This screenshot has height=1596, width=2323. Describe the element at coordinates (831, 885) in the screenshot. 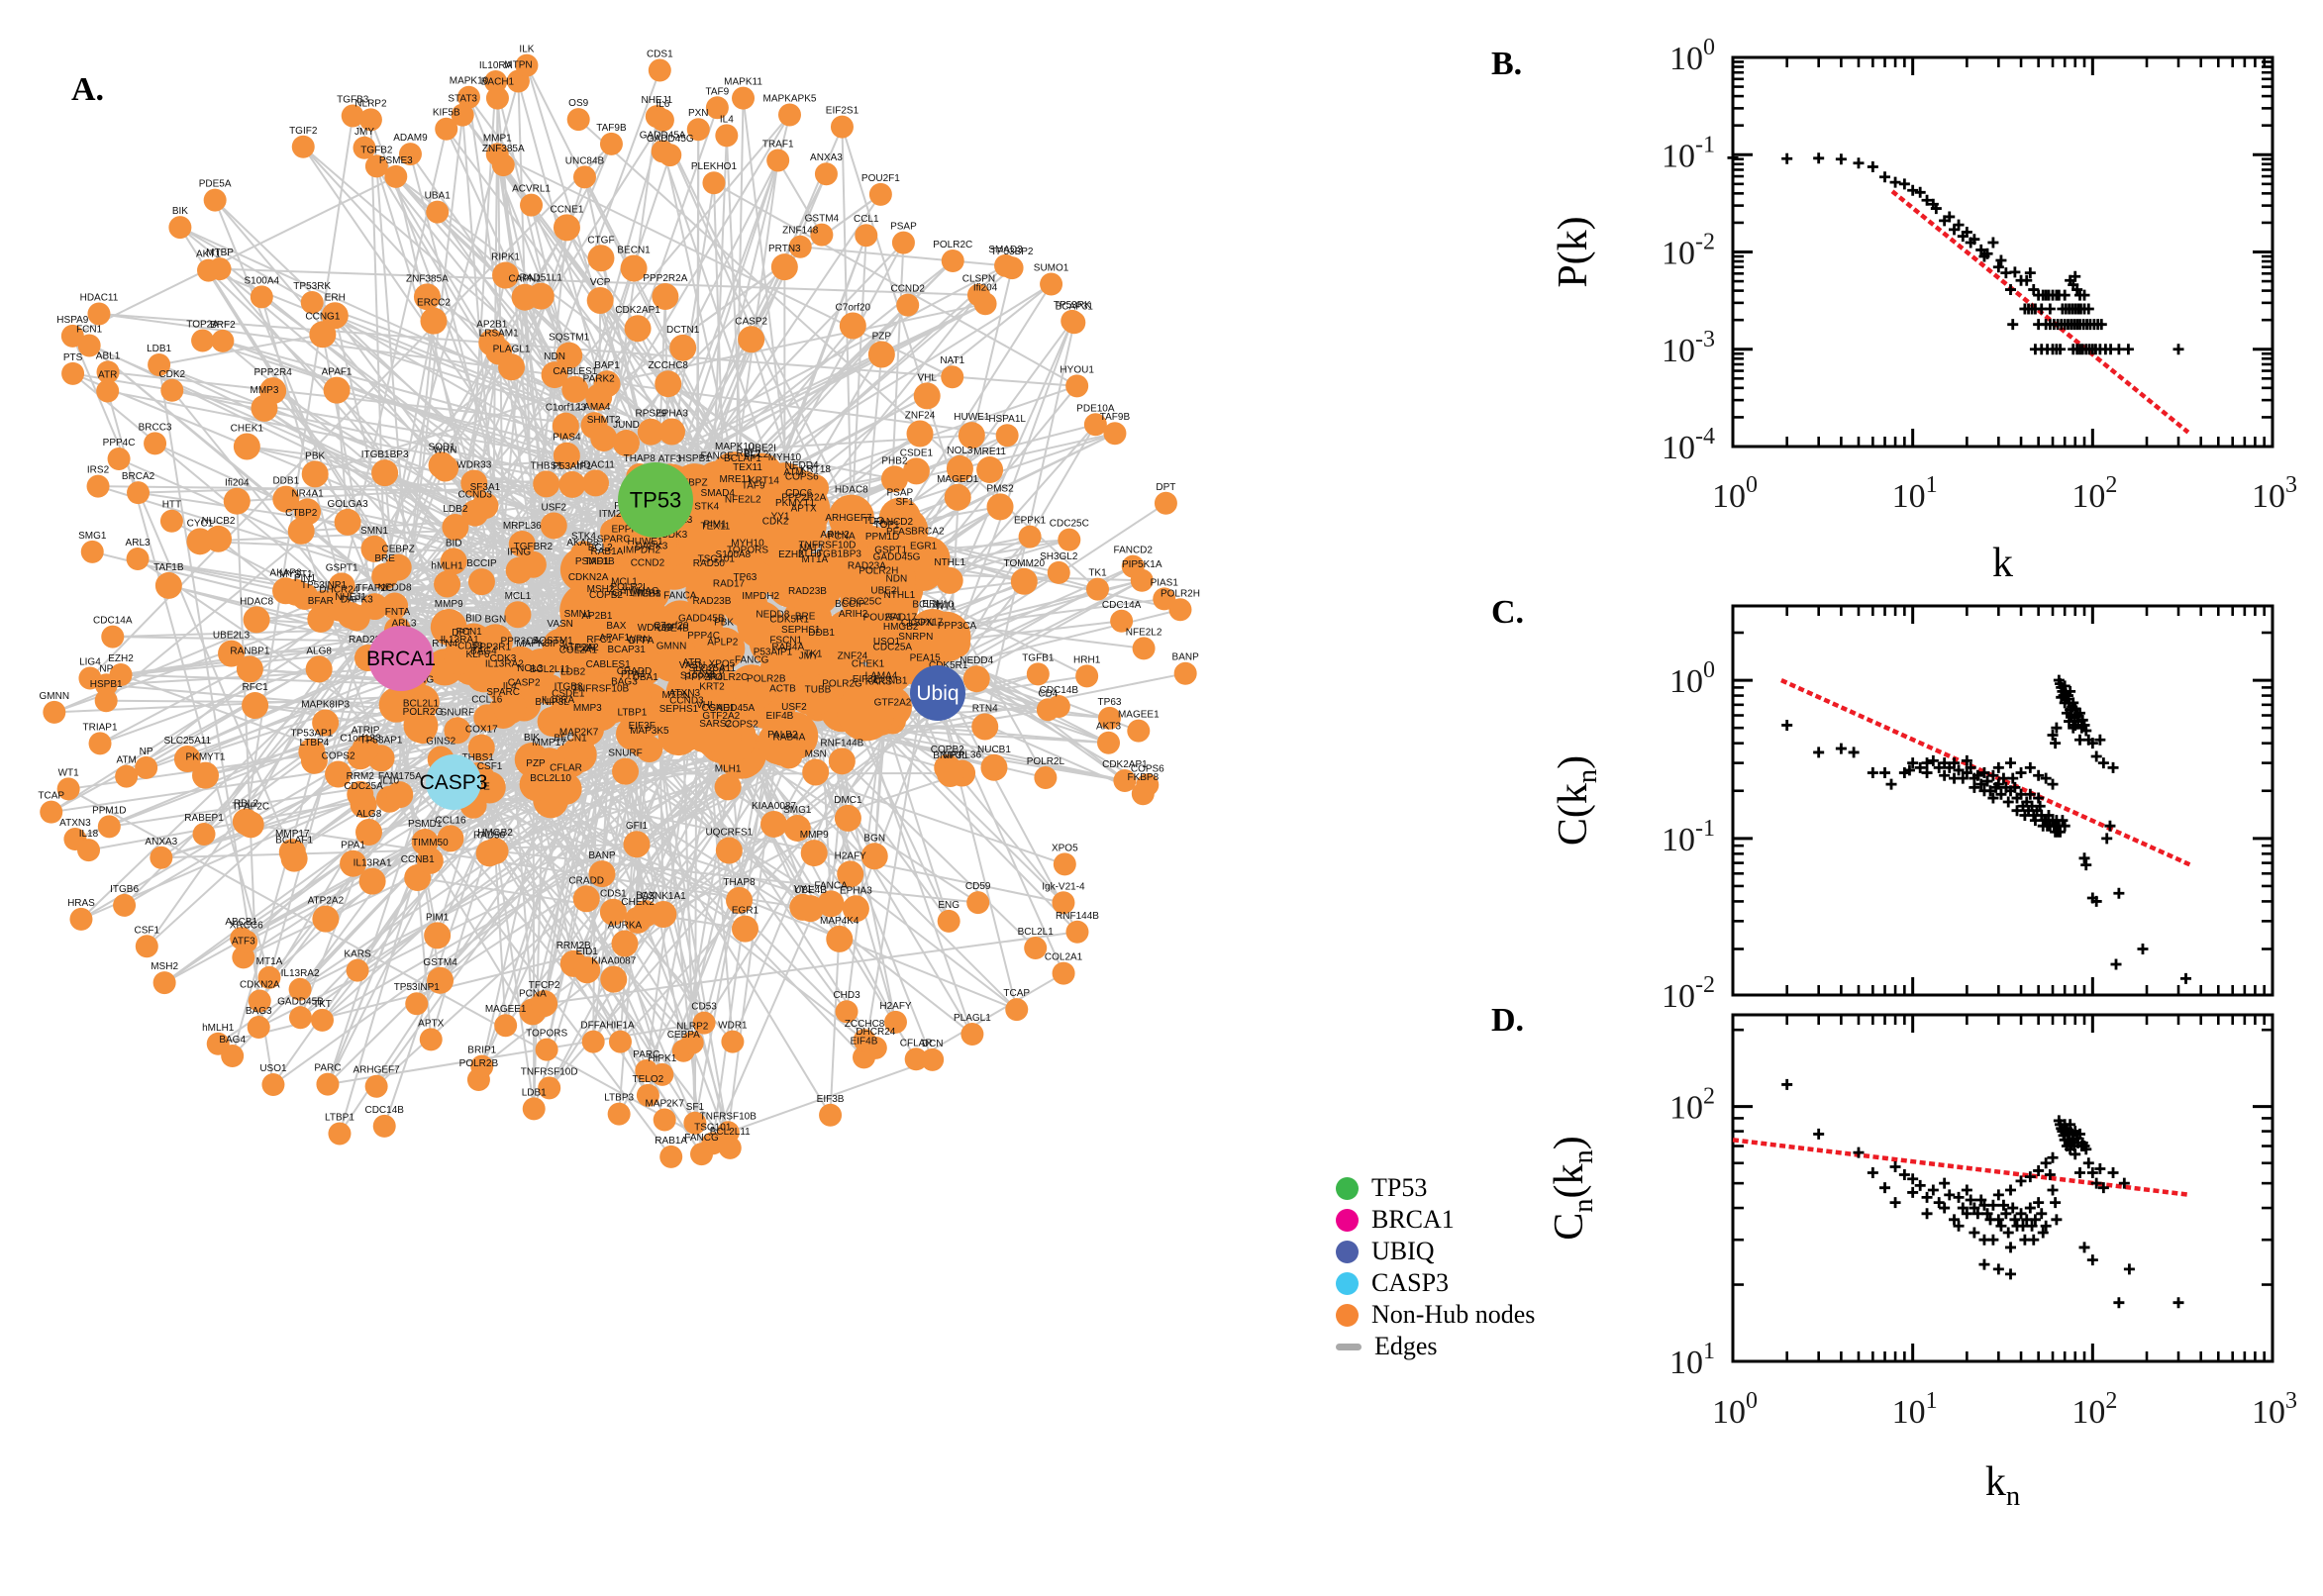

I see `network-node-label: FANCA` at that location.